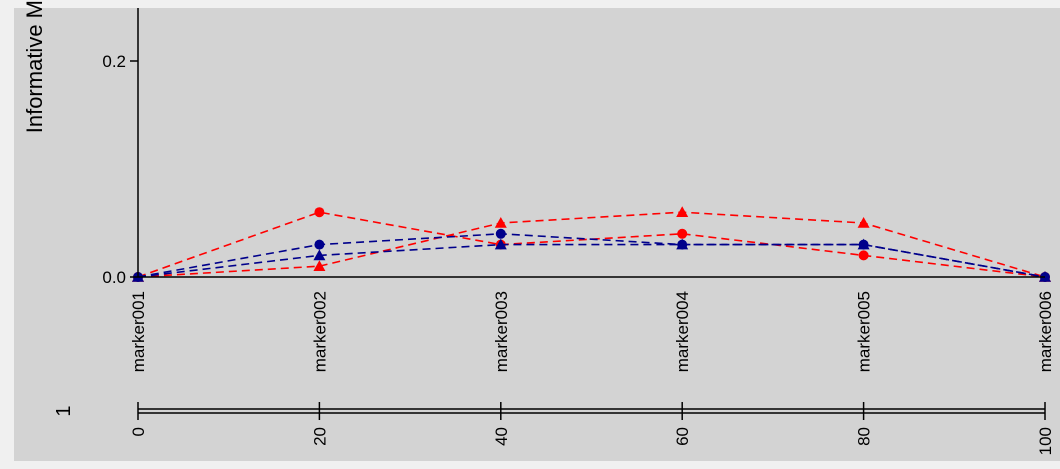 The image size is (1060, 469). What do you see at coordinates (1045, 331) in the screenshot?
I see `marker-label: marker006` at bounding box center [1045, 331].